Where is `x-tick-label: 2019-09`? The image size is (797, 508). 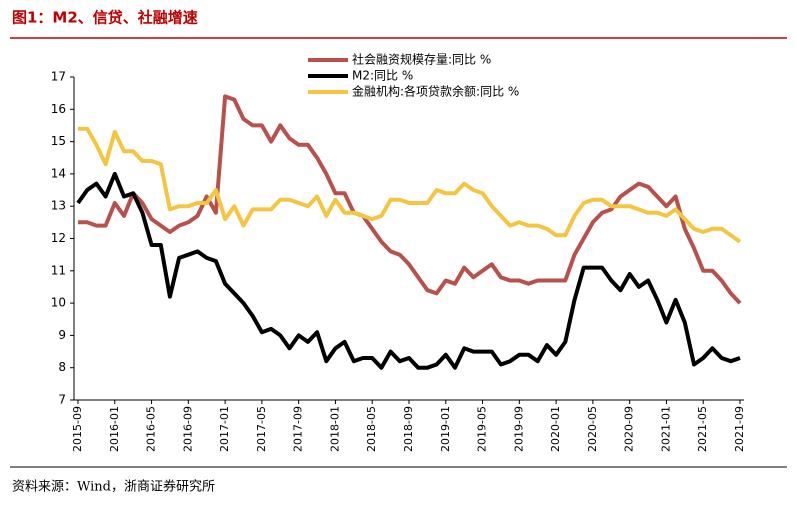
x-tick-label: 2019-09 is located at coordinates (518, 429).